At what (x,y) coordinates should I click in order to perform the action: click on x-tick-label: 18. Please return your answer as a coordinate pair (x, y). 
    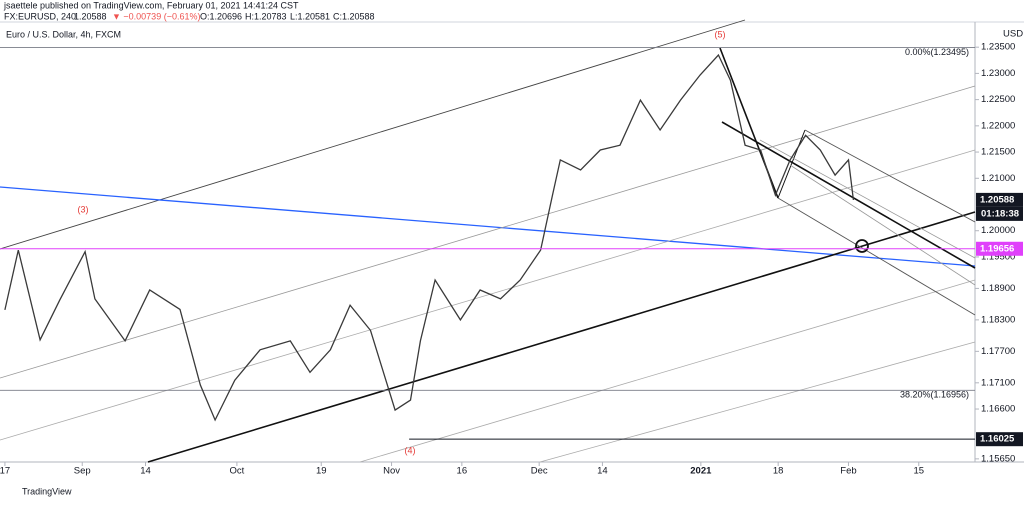
    Looking at the image, I should click on (778, 471).